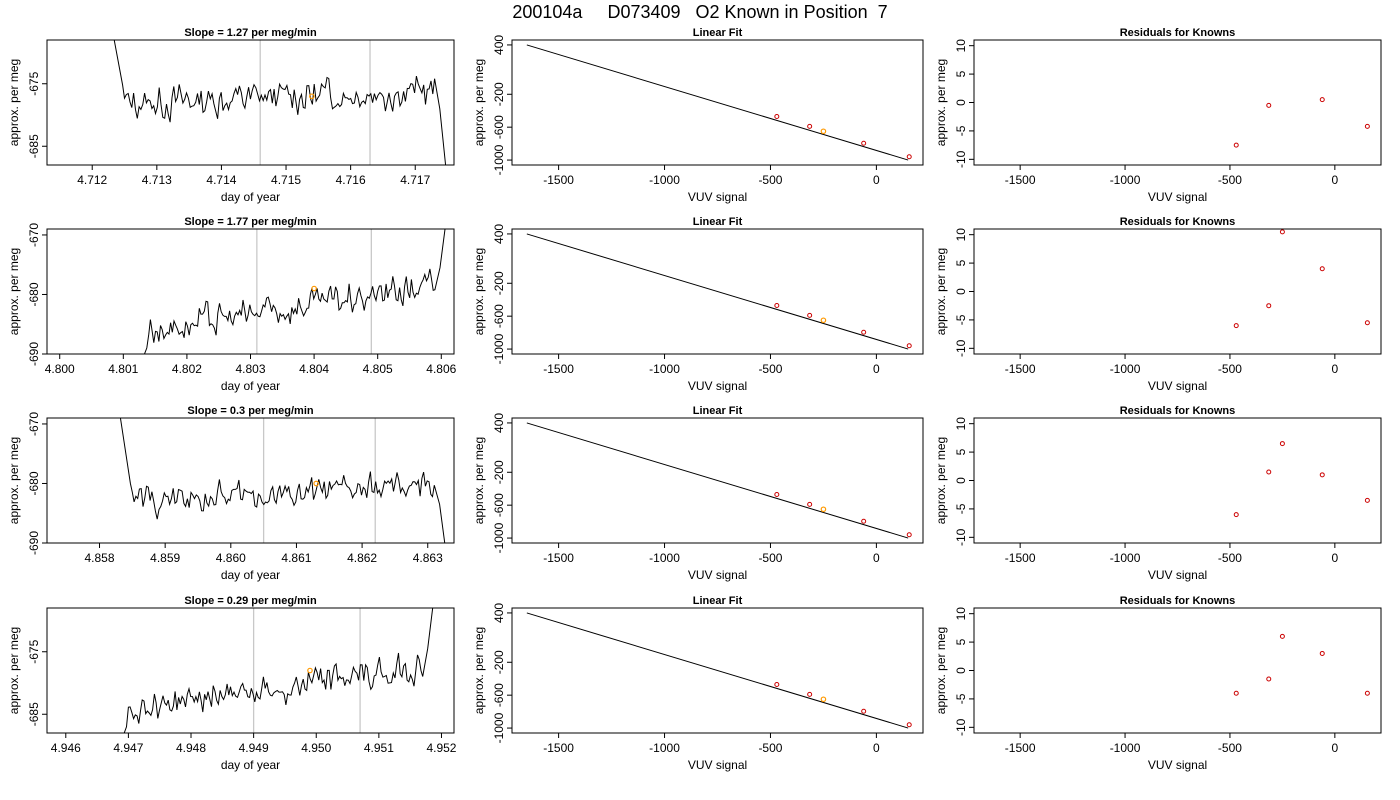 Image resolution: width=1400 pixels, height=800 pixels. What do you see at coordinates (718, 222) in the screenshot?
I see `plot-title: Linear Fit` at bounding box center [718, 222].